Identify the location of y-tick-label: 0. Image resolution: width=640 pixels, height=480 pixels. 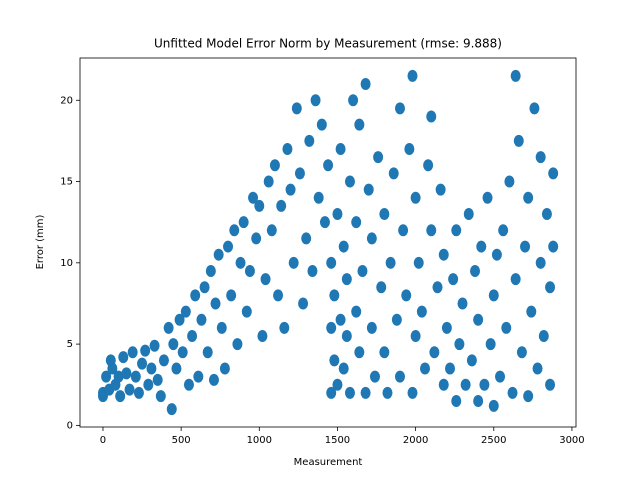
(70, 425).